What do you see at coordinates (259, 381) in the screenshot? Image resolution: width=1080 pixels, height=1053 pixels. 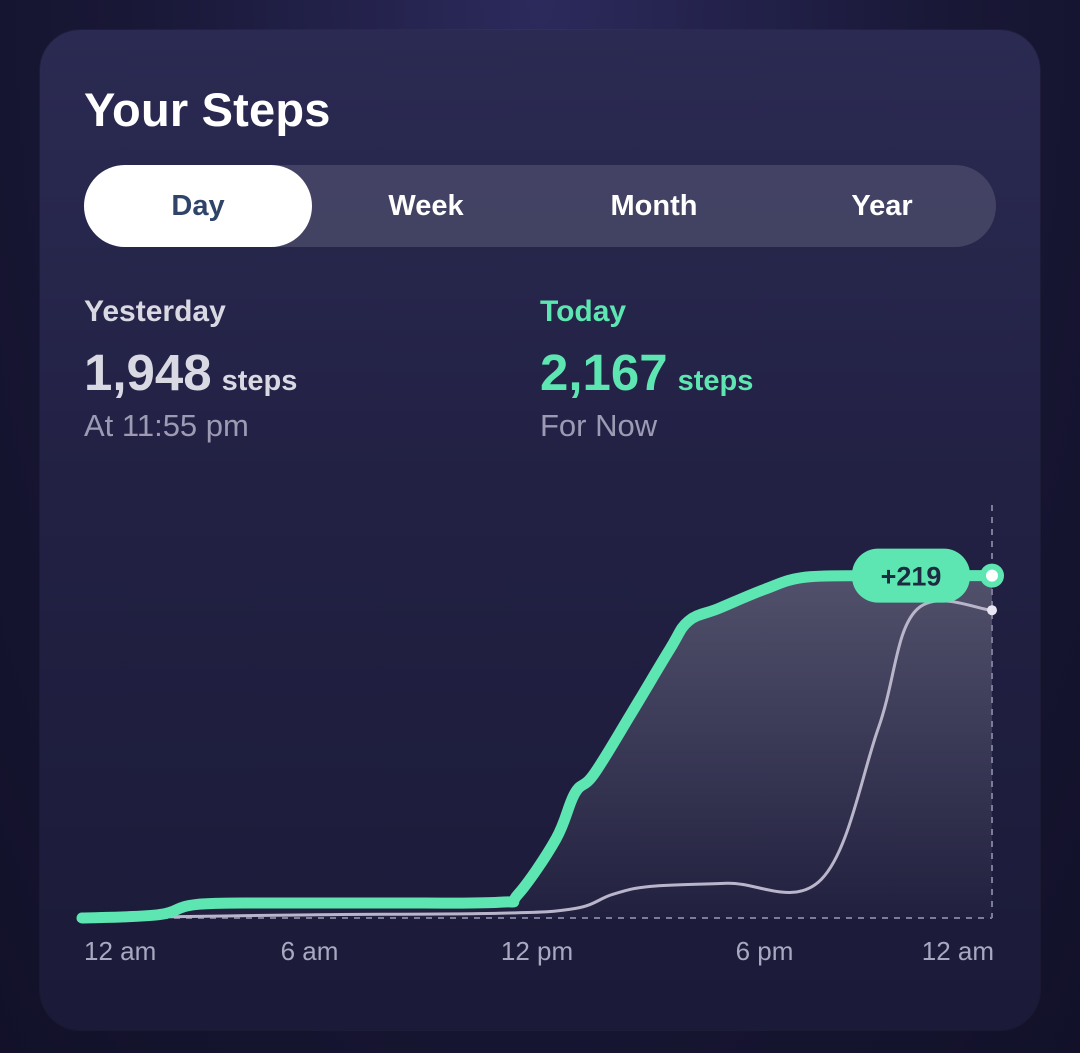 I see `yesterday-steps-unit: steps` at bounding box center [259, 381].